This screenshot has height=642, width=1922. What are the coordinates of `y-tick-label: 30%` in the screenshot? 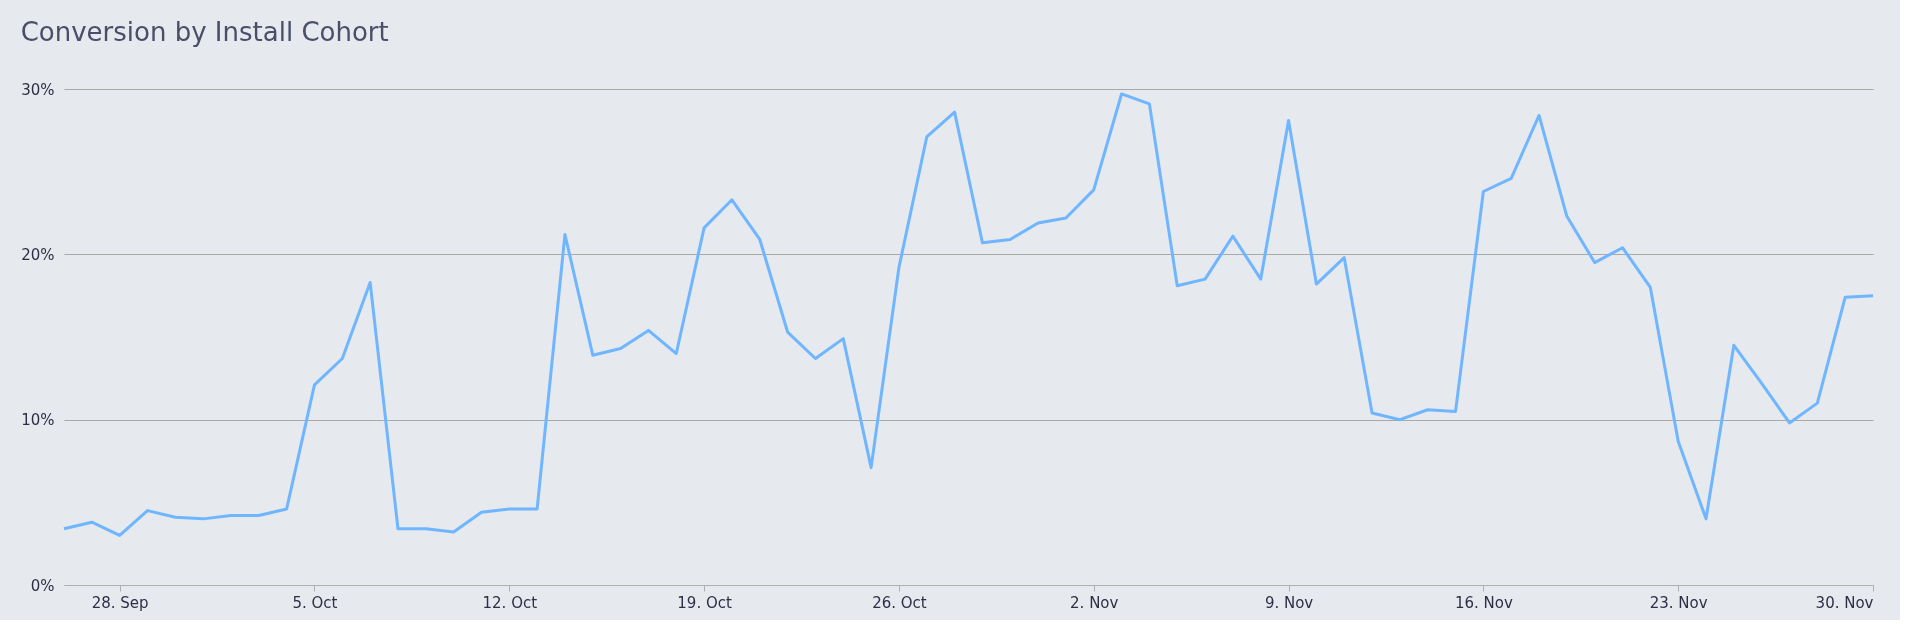 It's located at (38, 89).